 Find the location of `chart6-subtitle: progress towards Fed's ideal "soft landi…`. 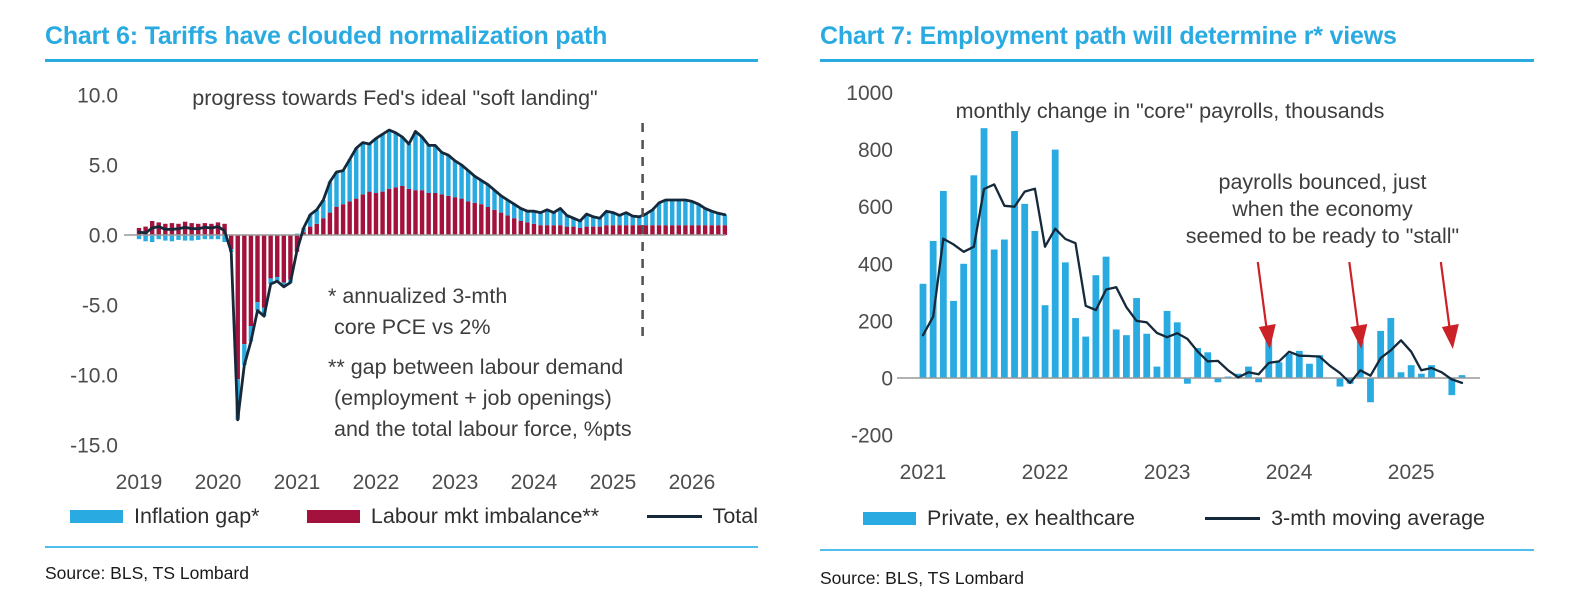

chart6-subtitle: progress towards Fed's ideal "soft landi… is located at coordinates (395, 98).